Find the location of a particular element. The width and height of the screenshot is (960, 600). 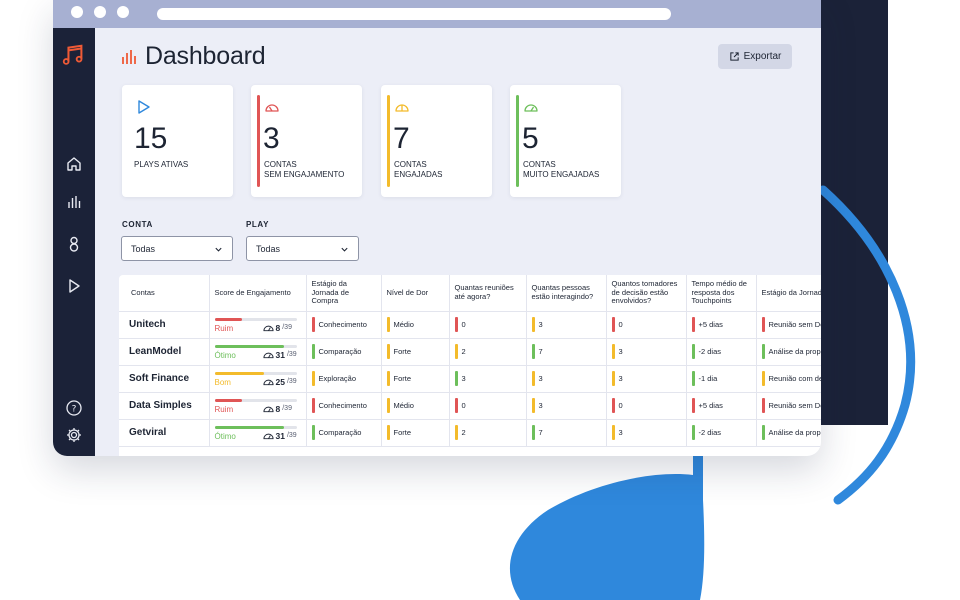

filter-conta-select: Todas is located at coordinates (177, 248).